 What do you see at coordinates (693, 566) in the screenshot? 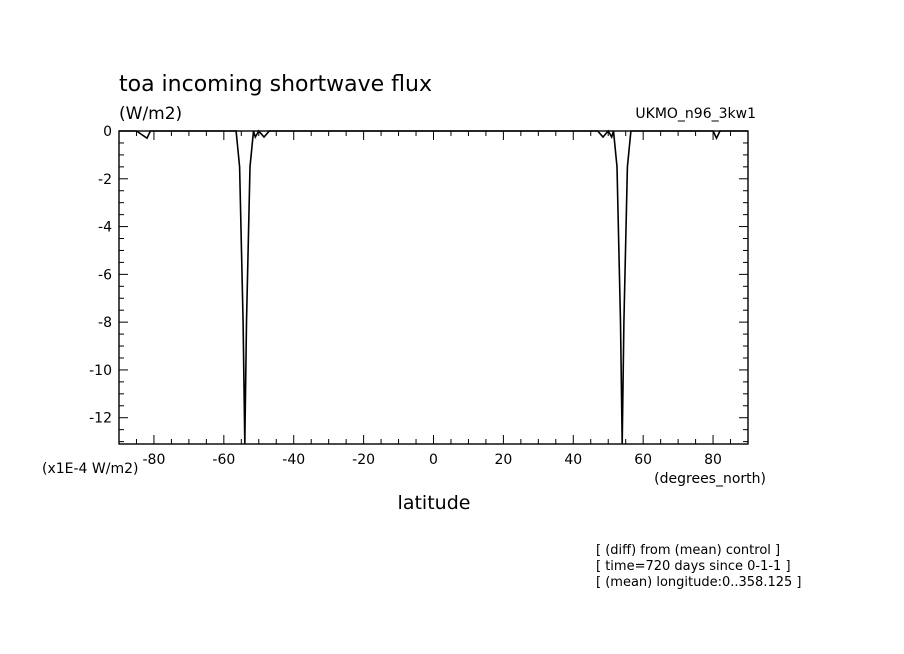
I see `note-time: [ time=720 days since 0-1-1 ]` at bounding box center [693, 566].